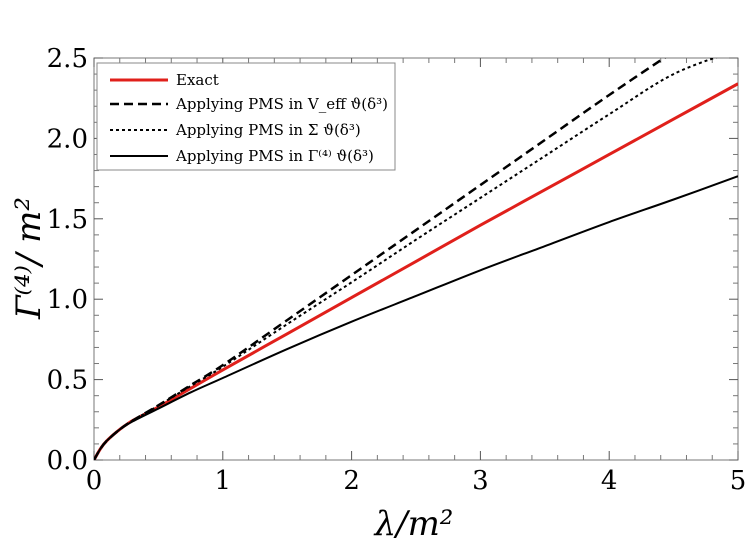  Describe the element at coordinates (609, 481) in the screenshot. I see `x-tick-label: 4` at that location.